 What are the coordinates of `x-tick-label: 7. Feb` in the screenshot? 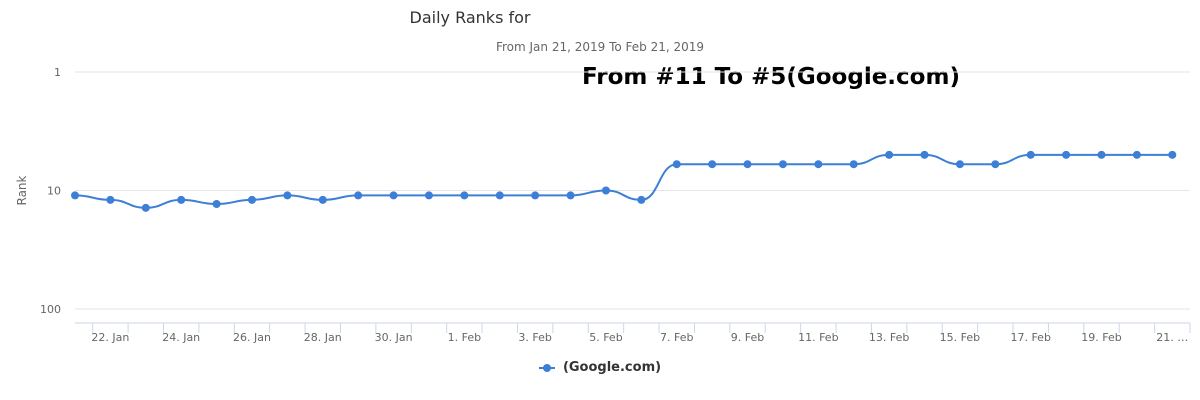 It's located at (676, 337).